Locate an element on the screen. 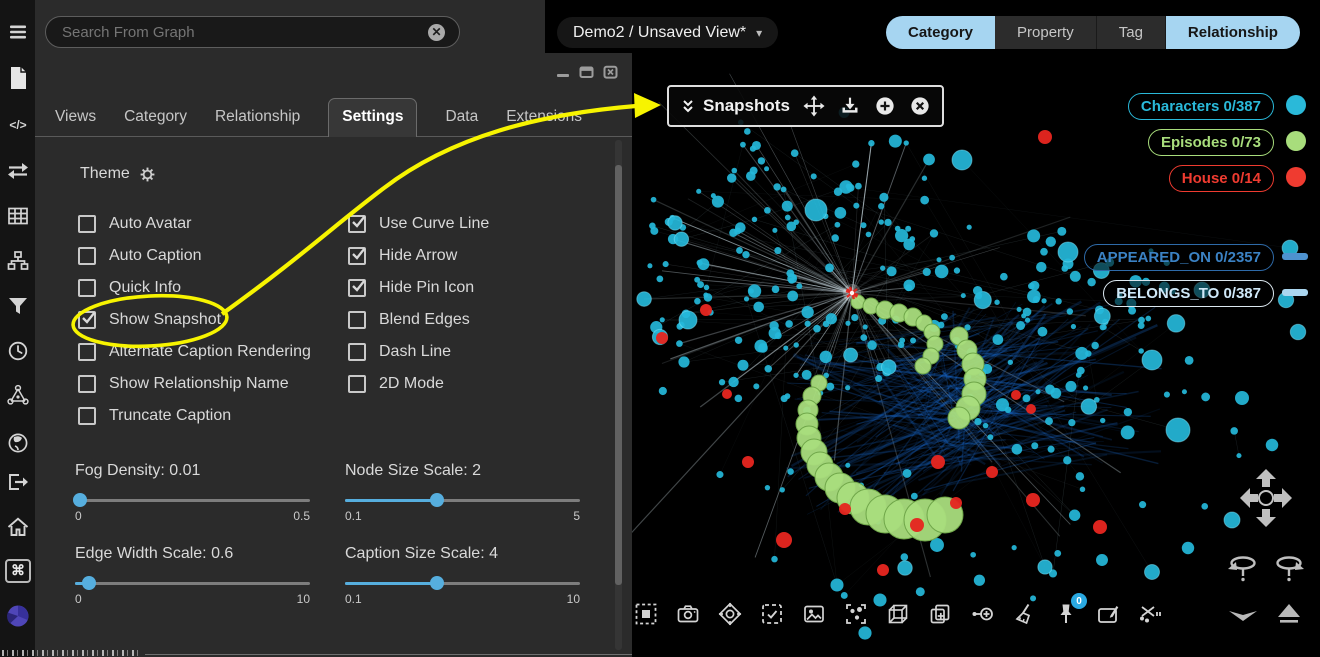  fly-up-icon is located at coordinates (1289, 615).